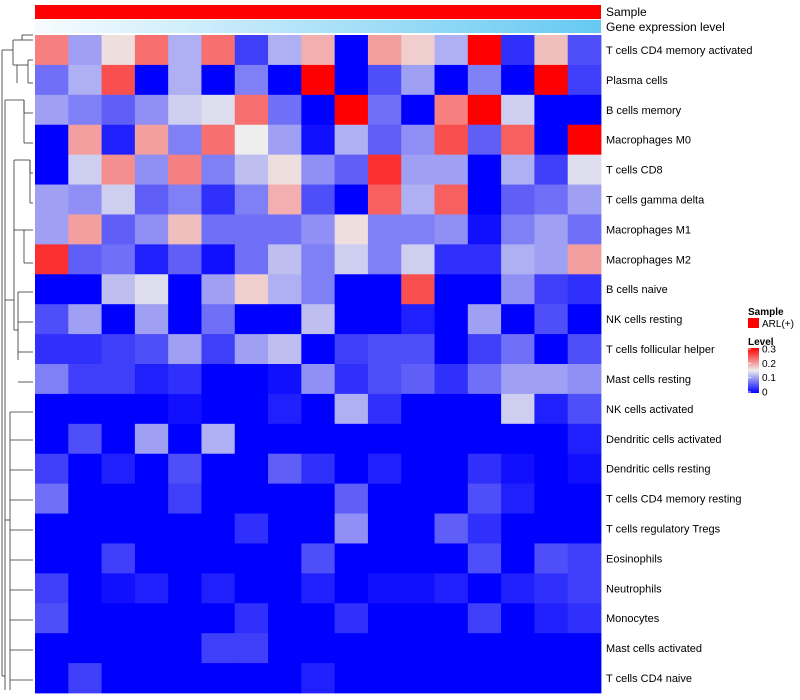 The height and width of the screenshot is (700, 800). What do you see at coordinates (17, 362) in the screenshot?
I see `row-dendrogram` at bounding box center [17, 362].